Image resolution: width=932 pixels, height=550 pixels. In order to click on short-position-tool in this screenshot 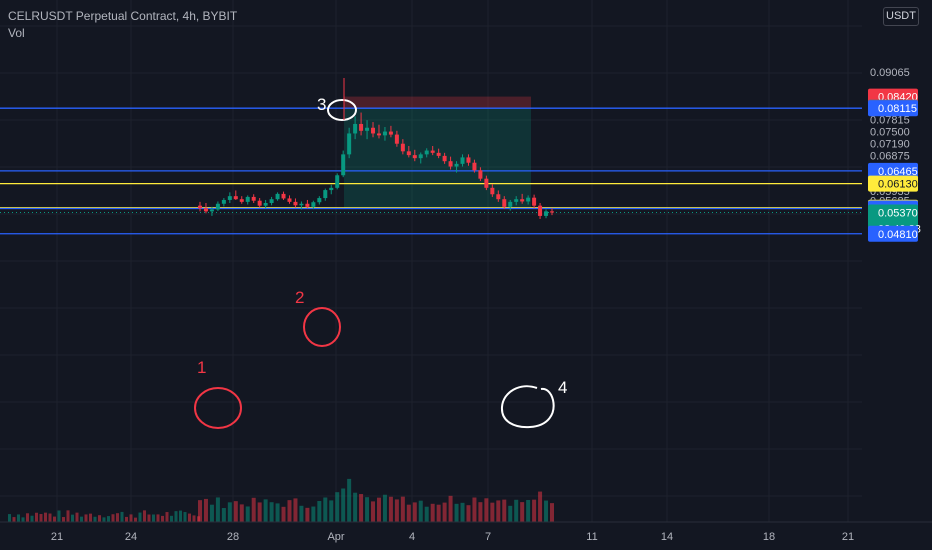, I will do `click(437, 152)`.